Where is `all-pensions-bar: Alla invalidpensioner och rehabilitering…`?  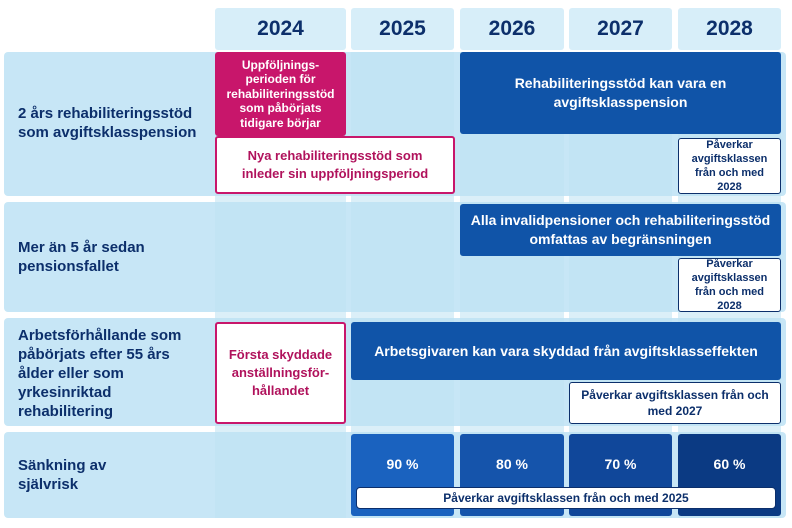 all-pensions-bar: Alla invalidpensioner och rehabilitering… is located at coordinates (620, 230).